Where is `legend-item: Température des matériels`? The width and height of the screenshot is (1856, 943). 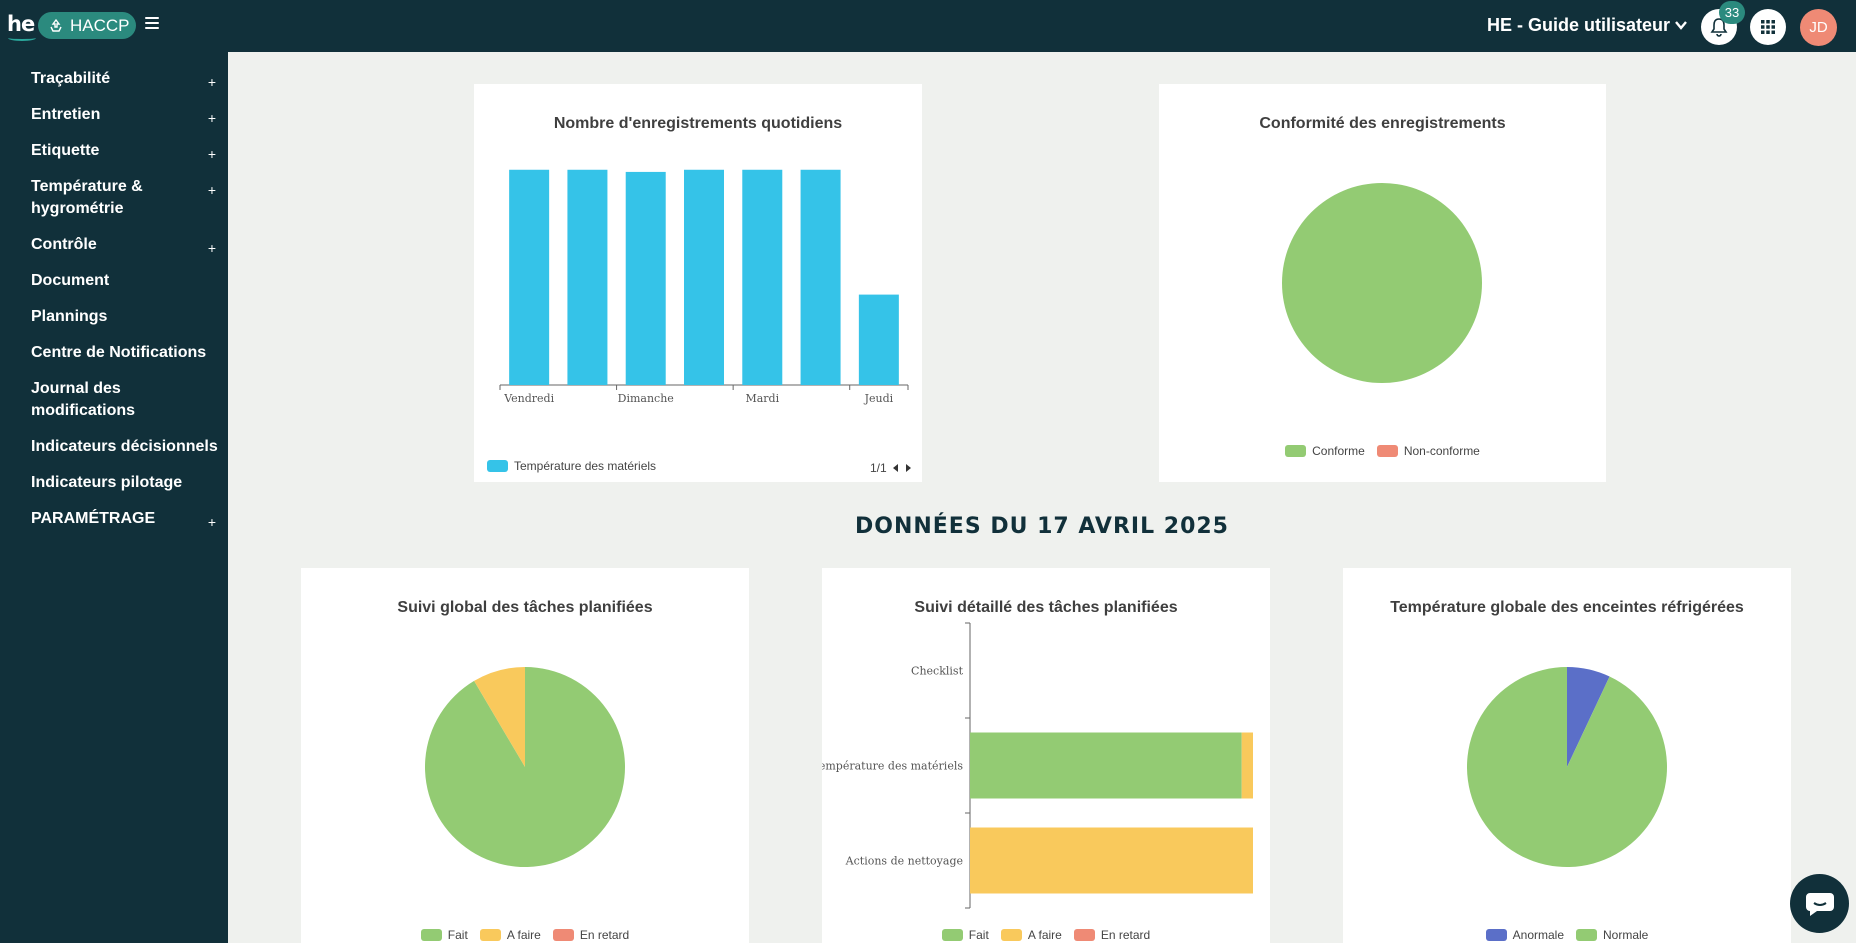 legend-item: Température des matériels is located at coordinates (571, 466).